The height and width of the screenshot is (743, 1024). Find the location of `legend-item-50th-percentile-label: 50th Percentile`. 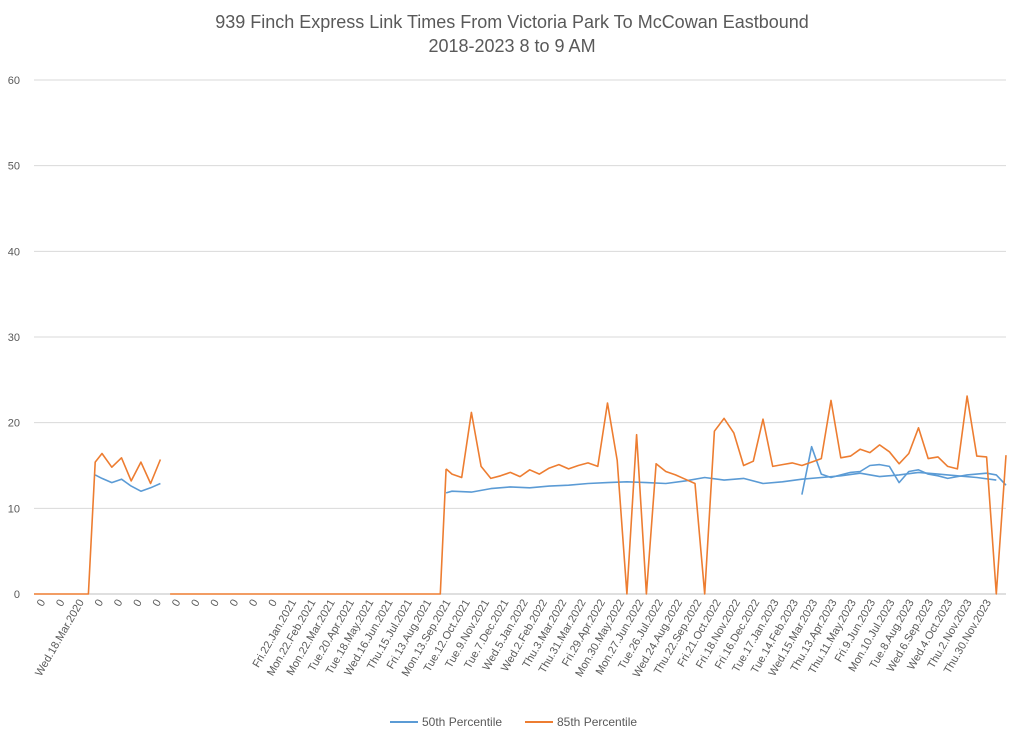

legend-item-50th-percentile-label: 50th Percentile is located at coordinates (462, 722).